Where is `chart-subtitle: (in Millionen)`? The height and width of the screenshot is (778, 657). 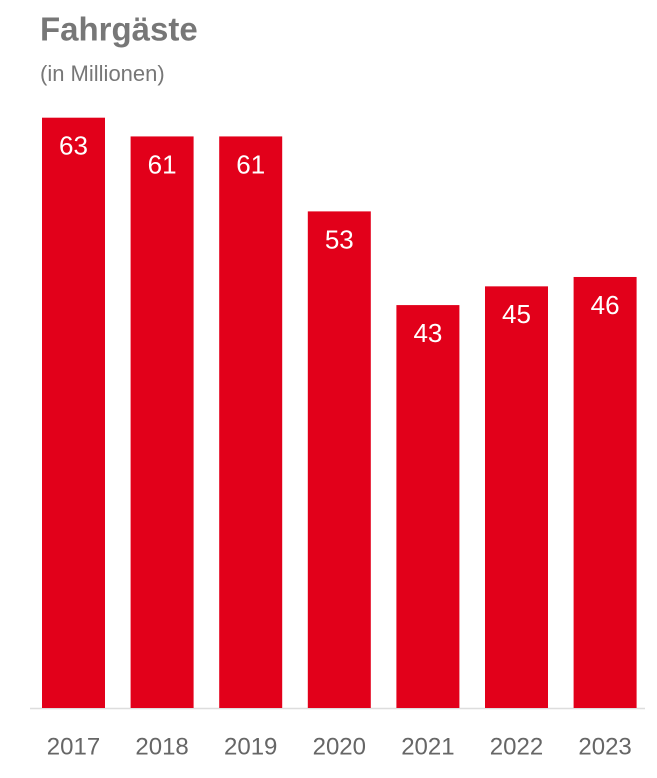 chart-subtitle: (in Millionen) is located at coordinates (102, 73).